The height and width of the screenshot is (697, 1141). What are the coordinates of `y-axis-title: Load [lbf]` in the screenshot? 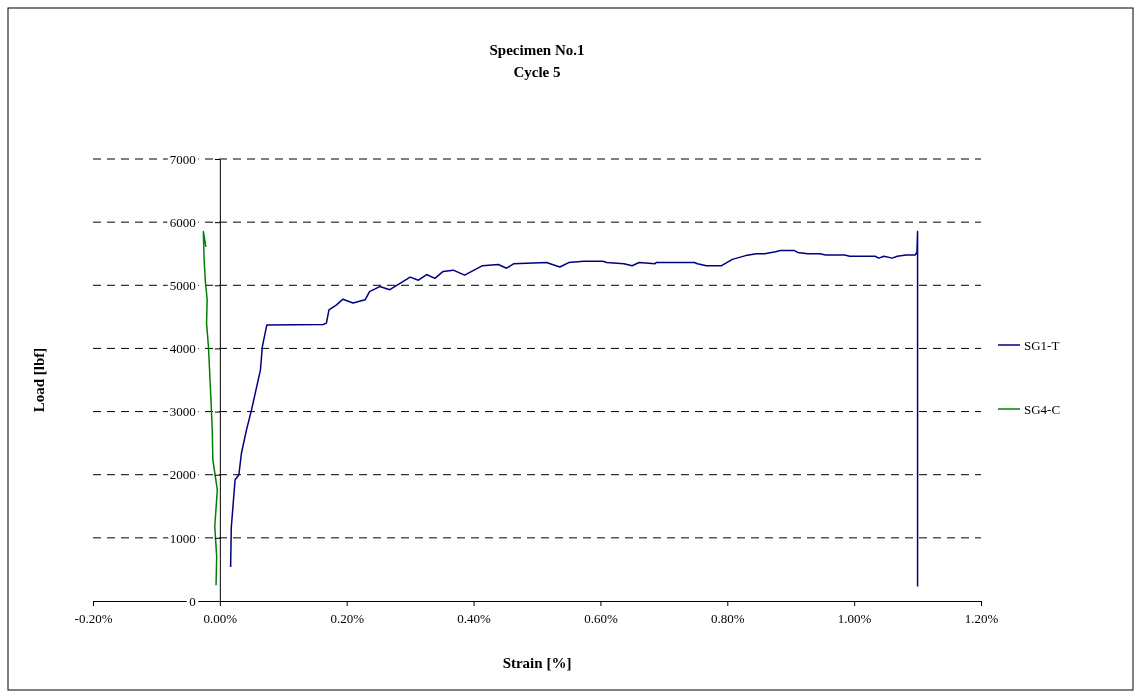 It's located at (39, 380).